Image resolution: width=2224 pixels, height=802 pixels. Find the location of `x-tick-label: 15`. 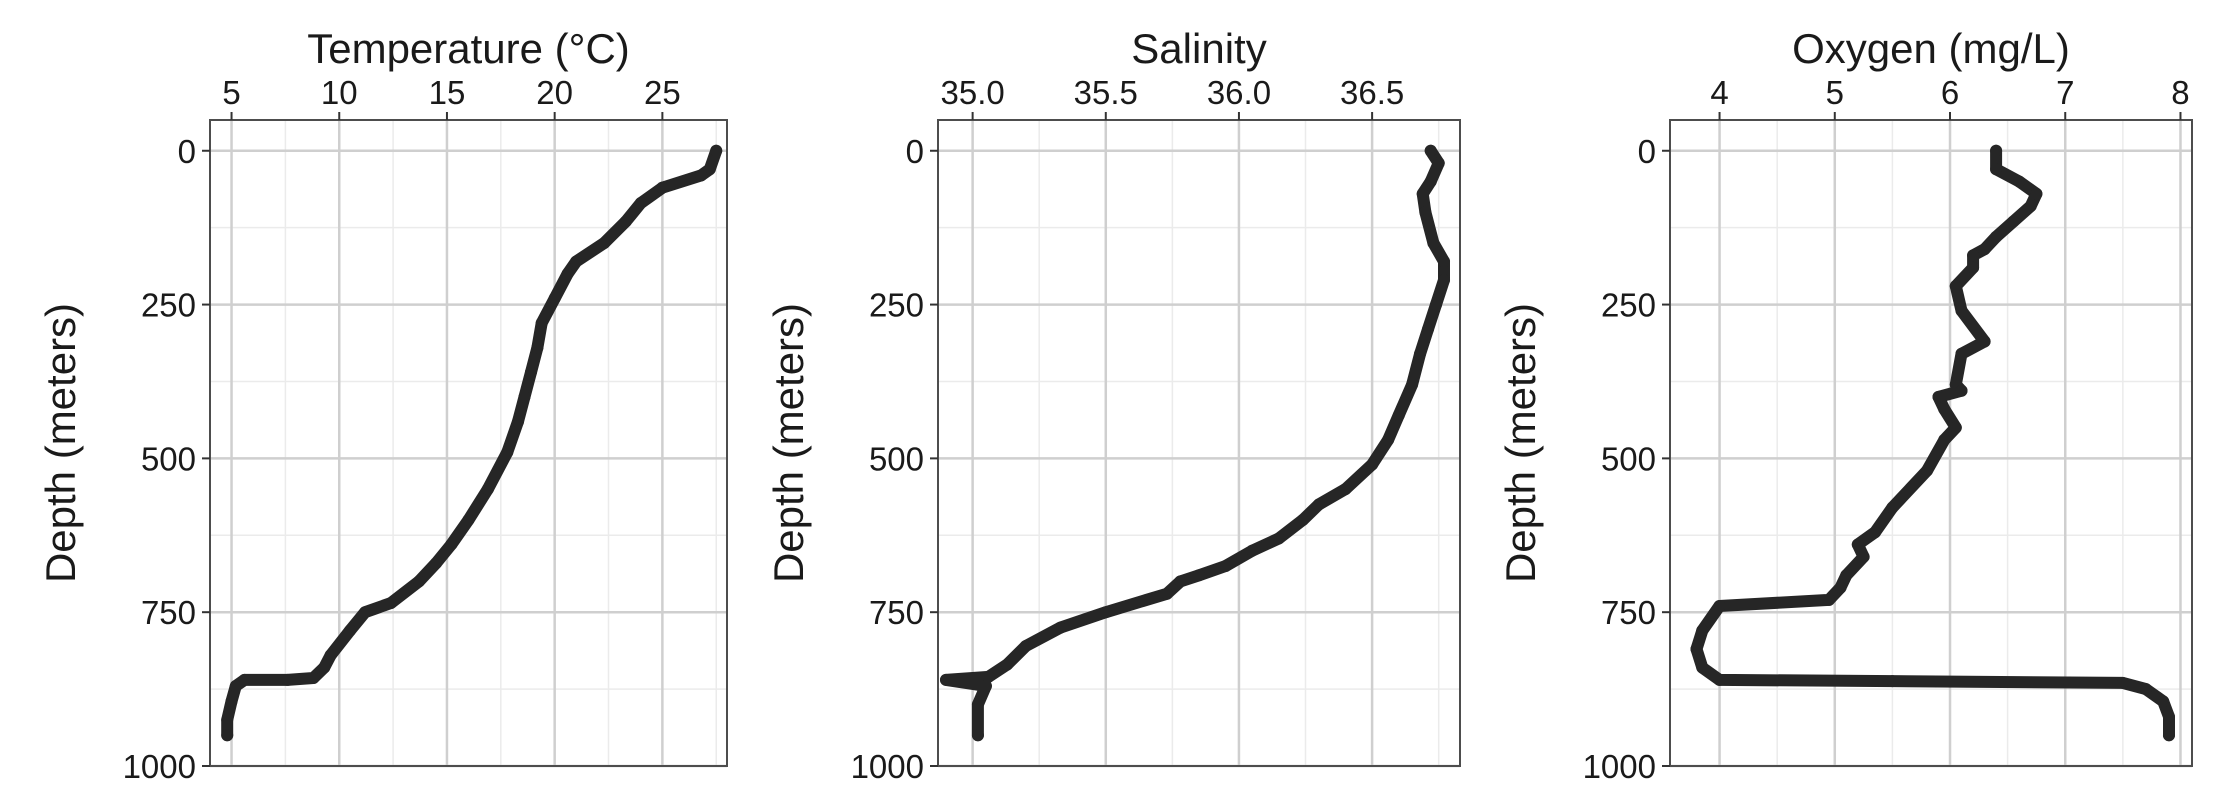

x-tick-label: 15 is located at coordinates (447, 92).